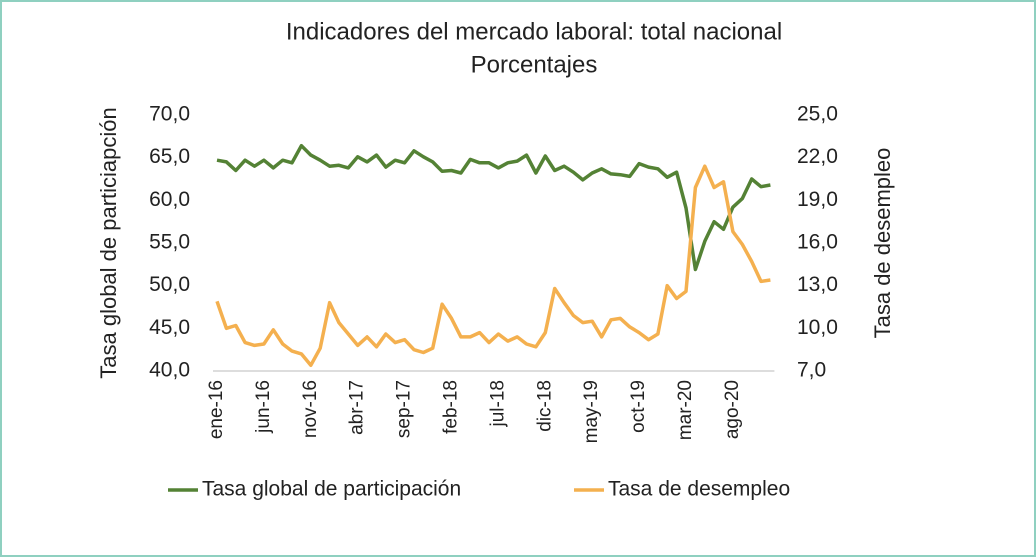  I want to click on y2-tick-label: 19,0, so click(817, 199).